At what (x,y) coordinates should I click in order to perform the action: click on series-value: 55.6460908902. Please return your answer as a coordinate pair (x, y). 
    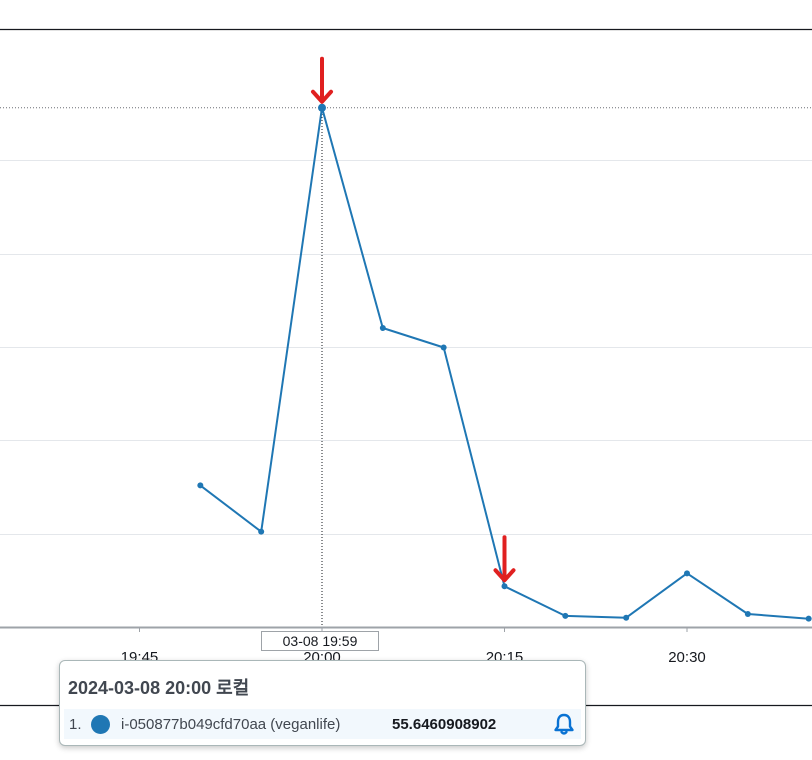
    Looking at the image, I should click on (444, 724).